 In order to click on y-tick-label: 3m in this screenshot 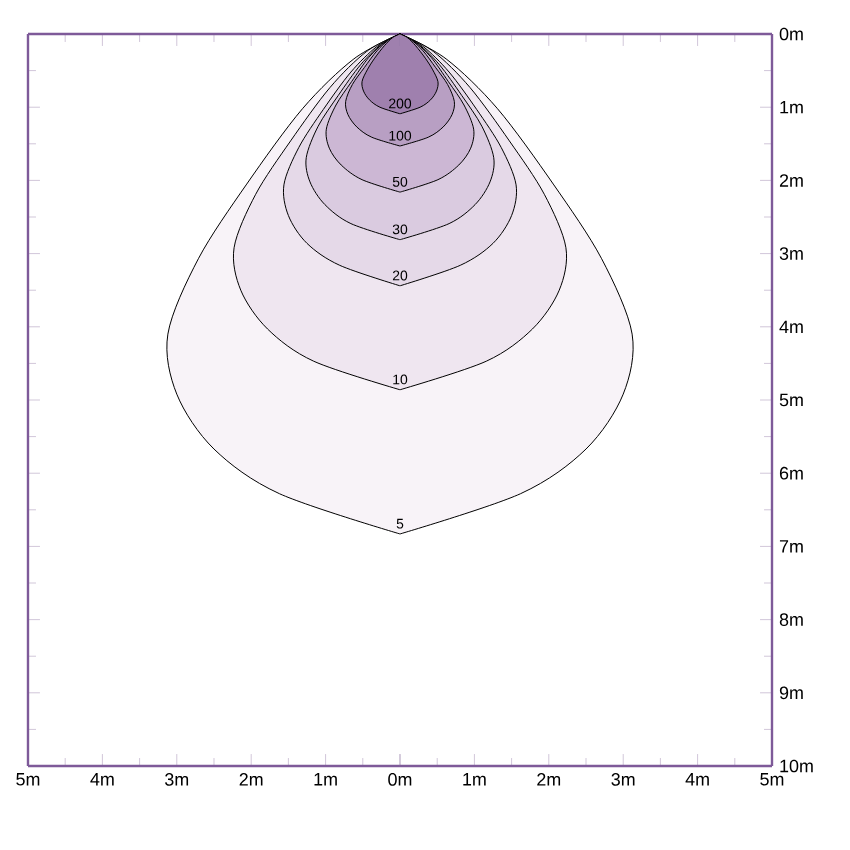, I will do `click(791, 253)`.